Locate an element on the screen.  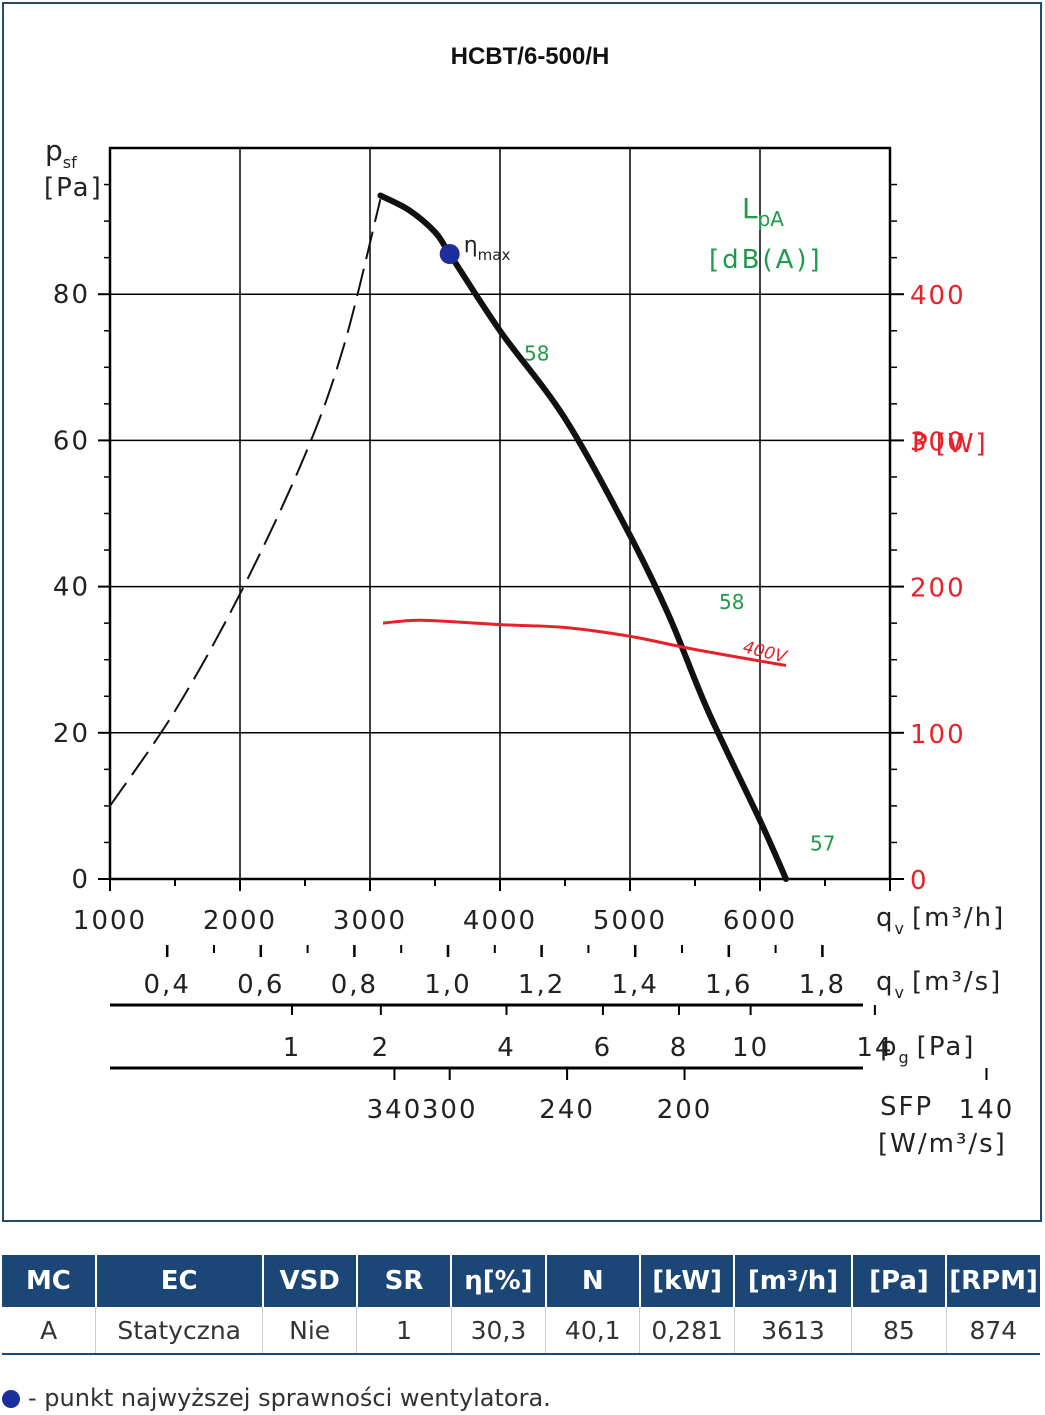
table-cell: 1 is located at coordinates (404, 1330).